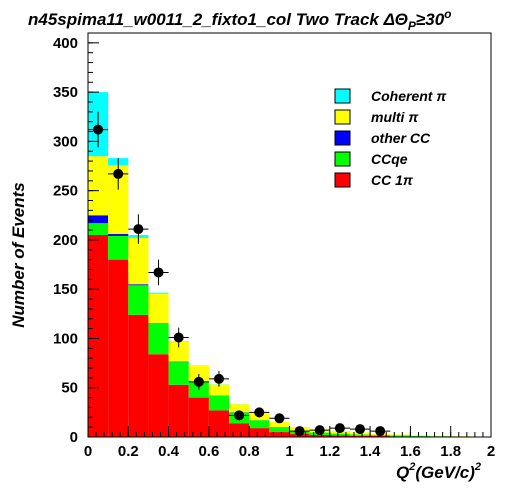 This screenshot has width=517, height=493. What do you see at coordinates (65, 240) in the screenshot?
I see `y-tick-label-4: 200` at bounding box center [65, 240].